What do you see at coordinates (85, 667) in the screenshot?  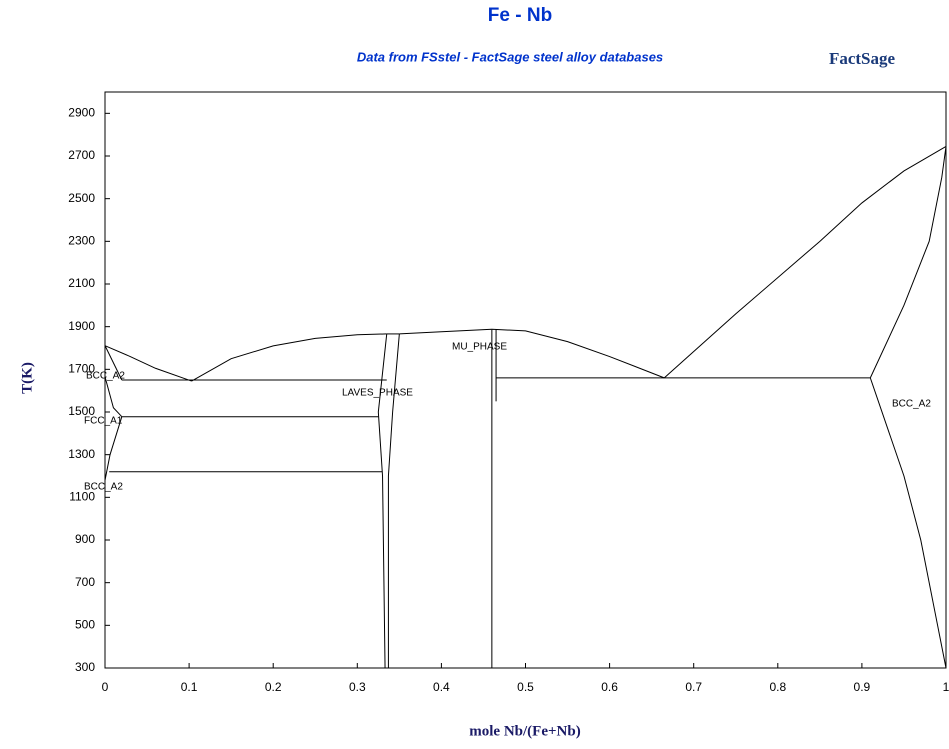 I see `y-tick-label: 300` at bounding box center [85, 667].